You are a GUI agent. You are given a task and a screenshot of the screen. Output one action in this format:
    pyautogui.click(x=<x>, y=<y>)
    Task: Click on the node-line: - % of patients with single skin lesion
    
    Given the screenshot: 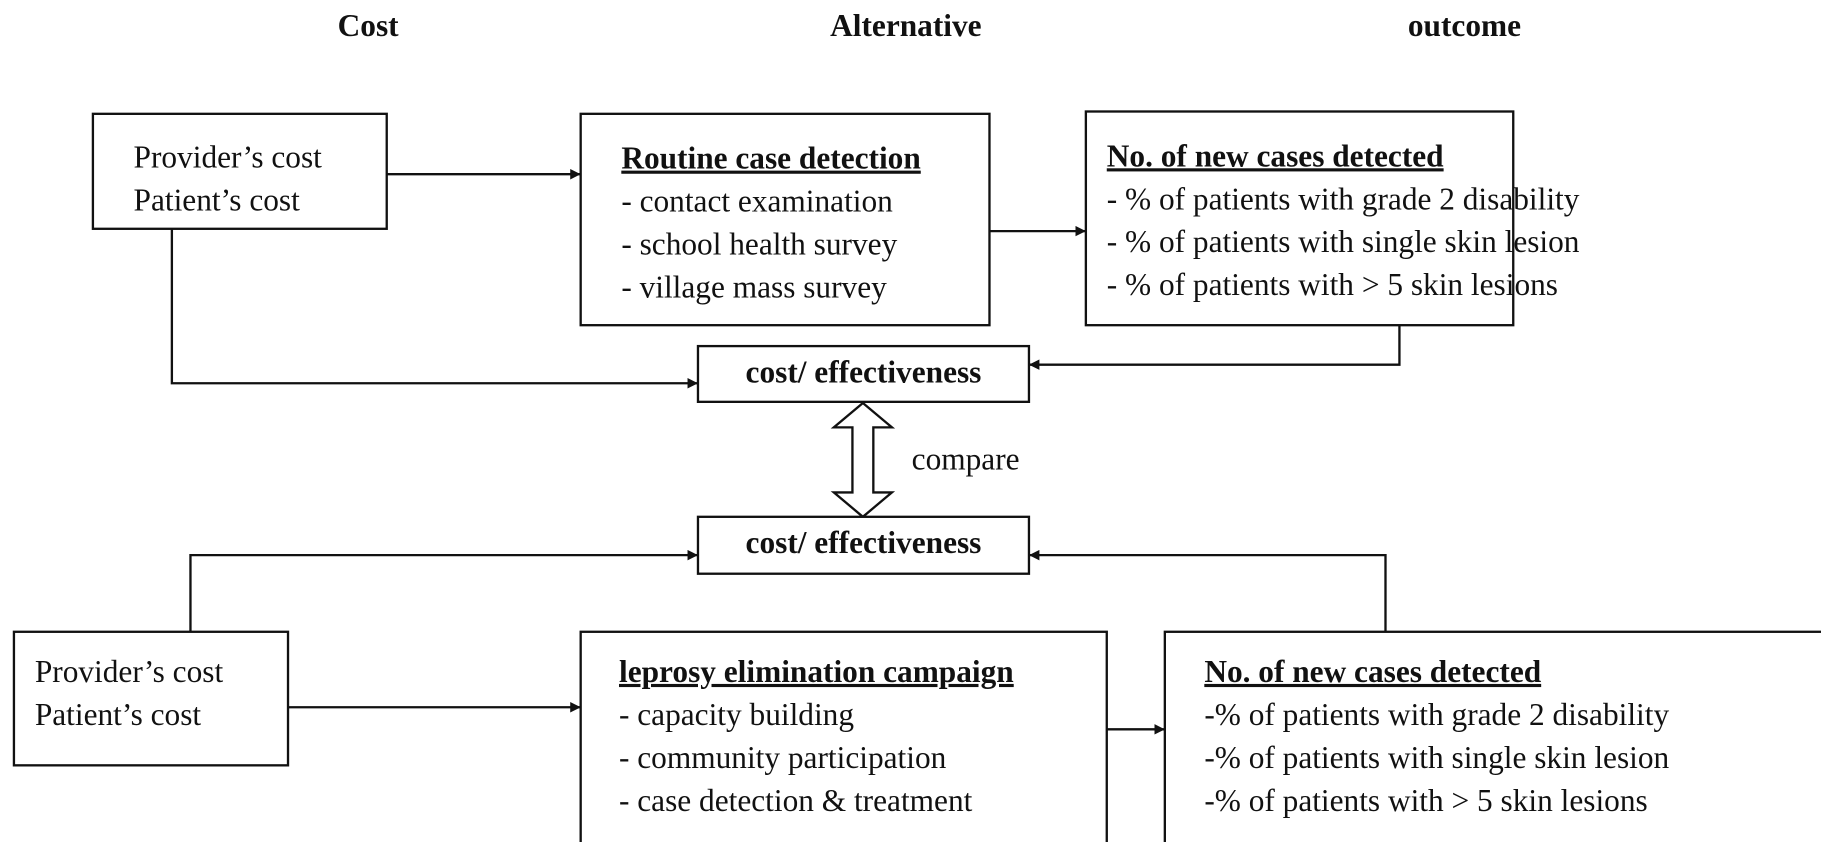 What is the action you would take?
    pyautogui.click(x=1343, y=241)
    